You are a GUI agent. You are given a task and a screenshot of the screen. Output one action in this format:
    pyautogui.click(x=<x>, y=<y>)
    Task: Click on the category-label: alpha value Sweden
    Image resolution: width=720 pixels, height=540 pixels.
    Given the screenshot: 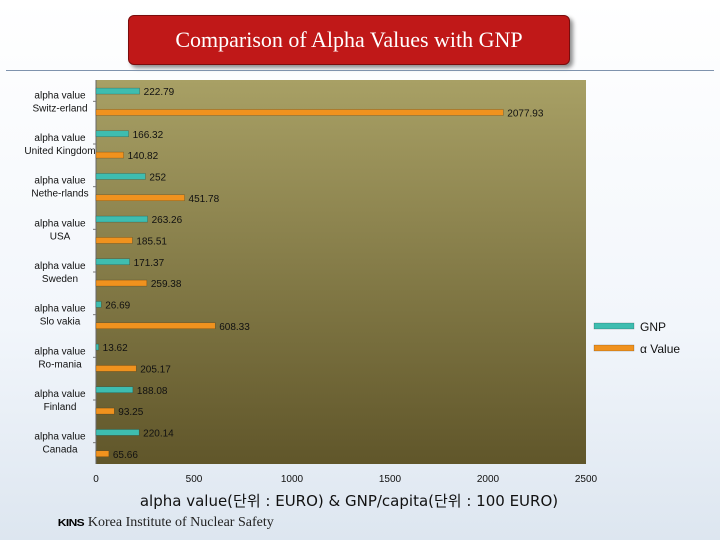 What is the action you would take?
    pyautogui.click(x=60, y=273)
    